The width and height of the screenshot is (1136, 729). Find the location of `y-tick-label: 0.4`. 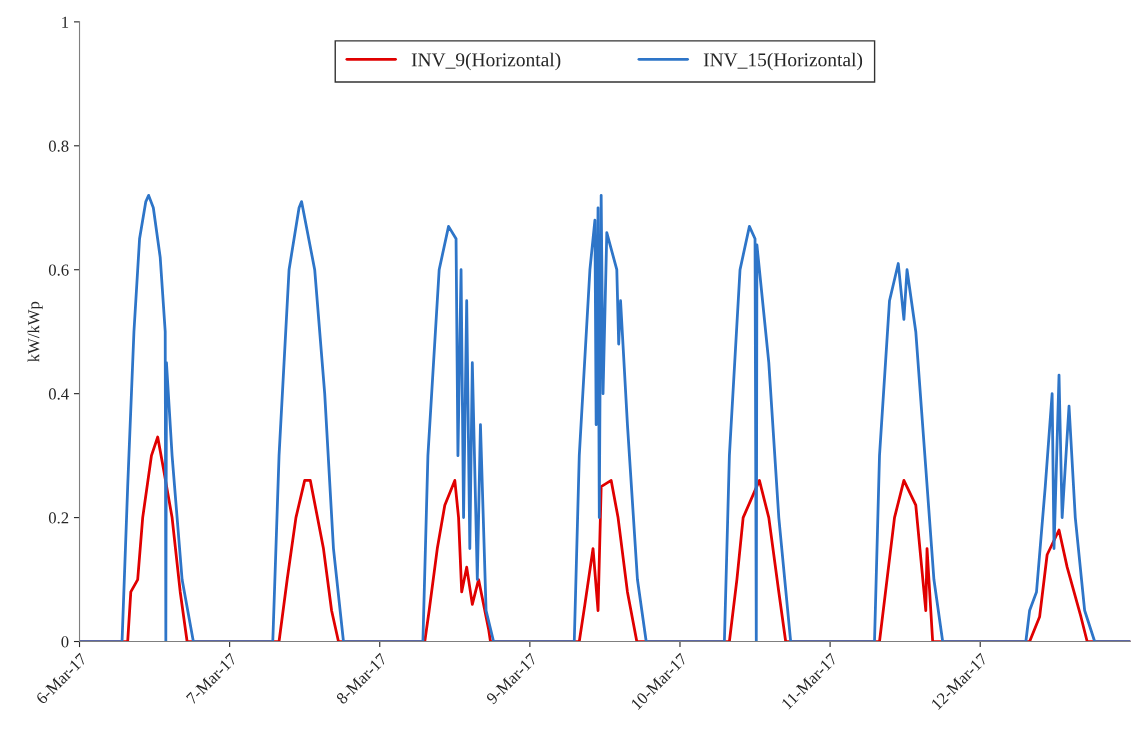

y-tick-label: 0.4 is located at coordinates (58, 394).